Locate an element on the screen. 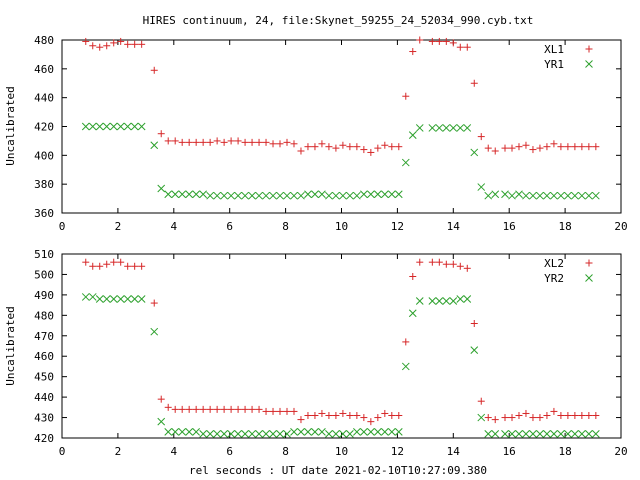 This screenshot has width=640, height=480. bottom-y-tick-label: 490 is located at coordinates (44, 295).